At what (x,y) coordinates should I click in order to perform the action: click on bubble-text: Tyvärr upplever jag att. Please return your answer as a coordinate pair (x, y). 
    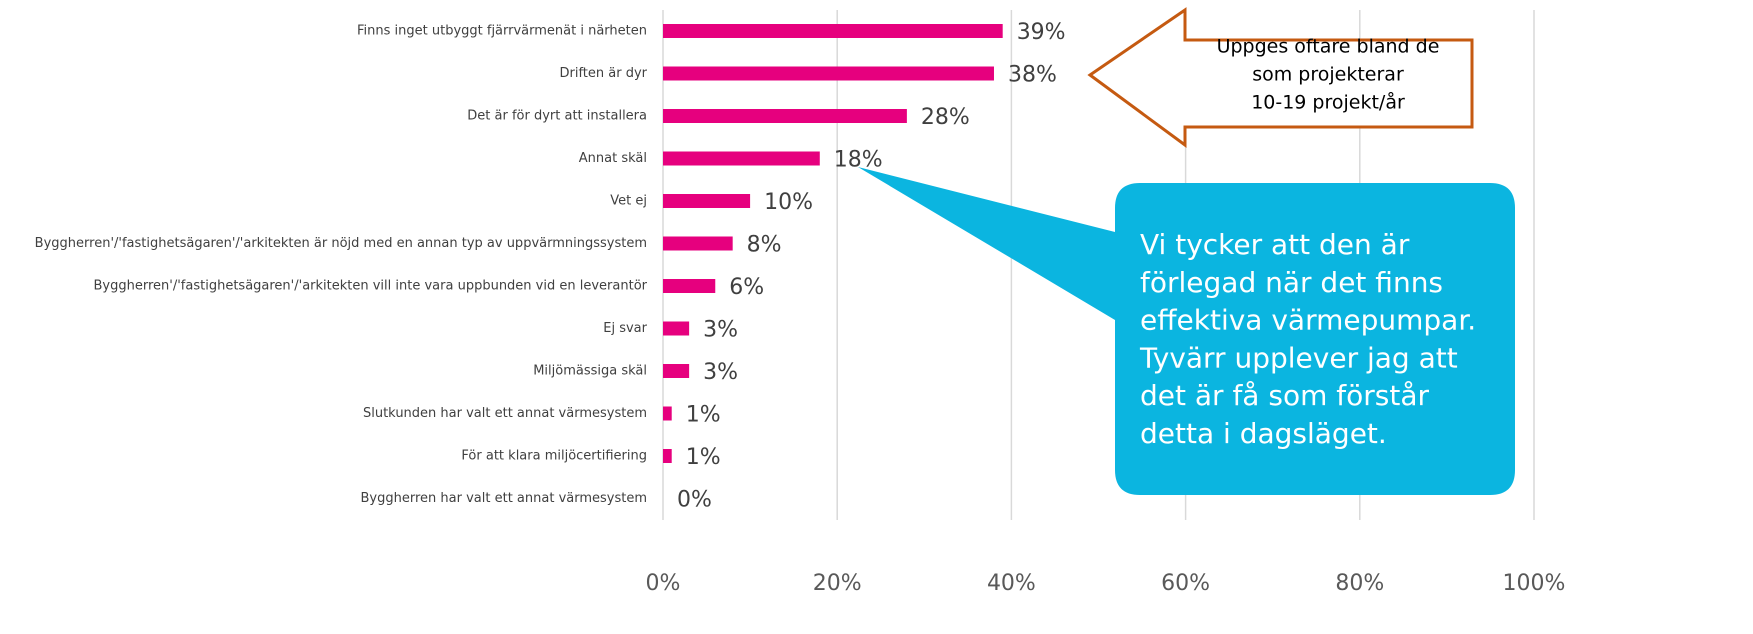
    Looking at the image, I should click on (1298, 357).